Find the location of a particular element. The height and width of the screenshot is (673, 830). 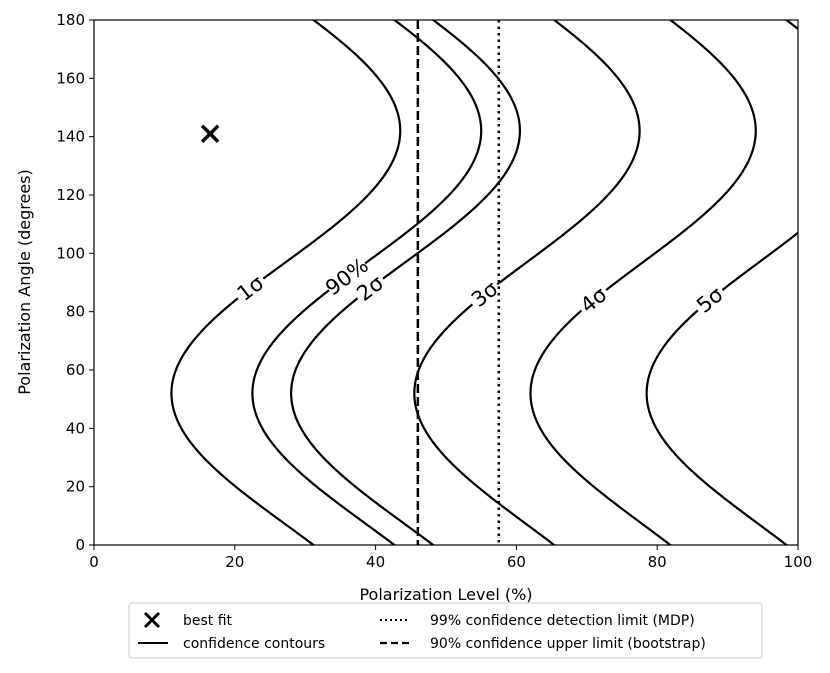

x-tick-label: 0 is located at coordinates (94, 562).